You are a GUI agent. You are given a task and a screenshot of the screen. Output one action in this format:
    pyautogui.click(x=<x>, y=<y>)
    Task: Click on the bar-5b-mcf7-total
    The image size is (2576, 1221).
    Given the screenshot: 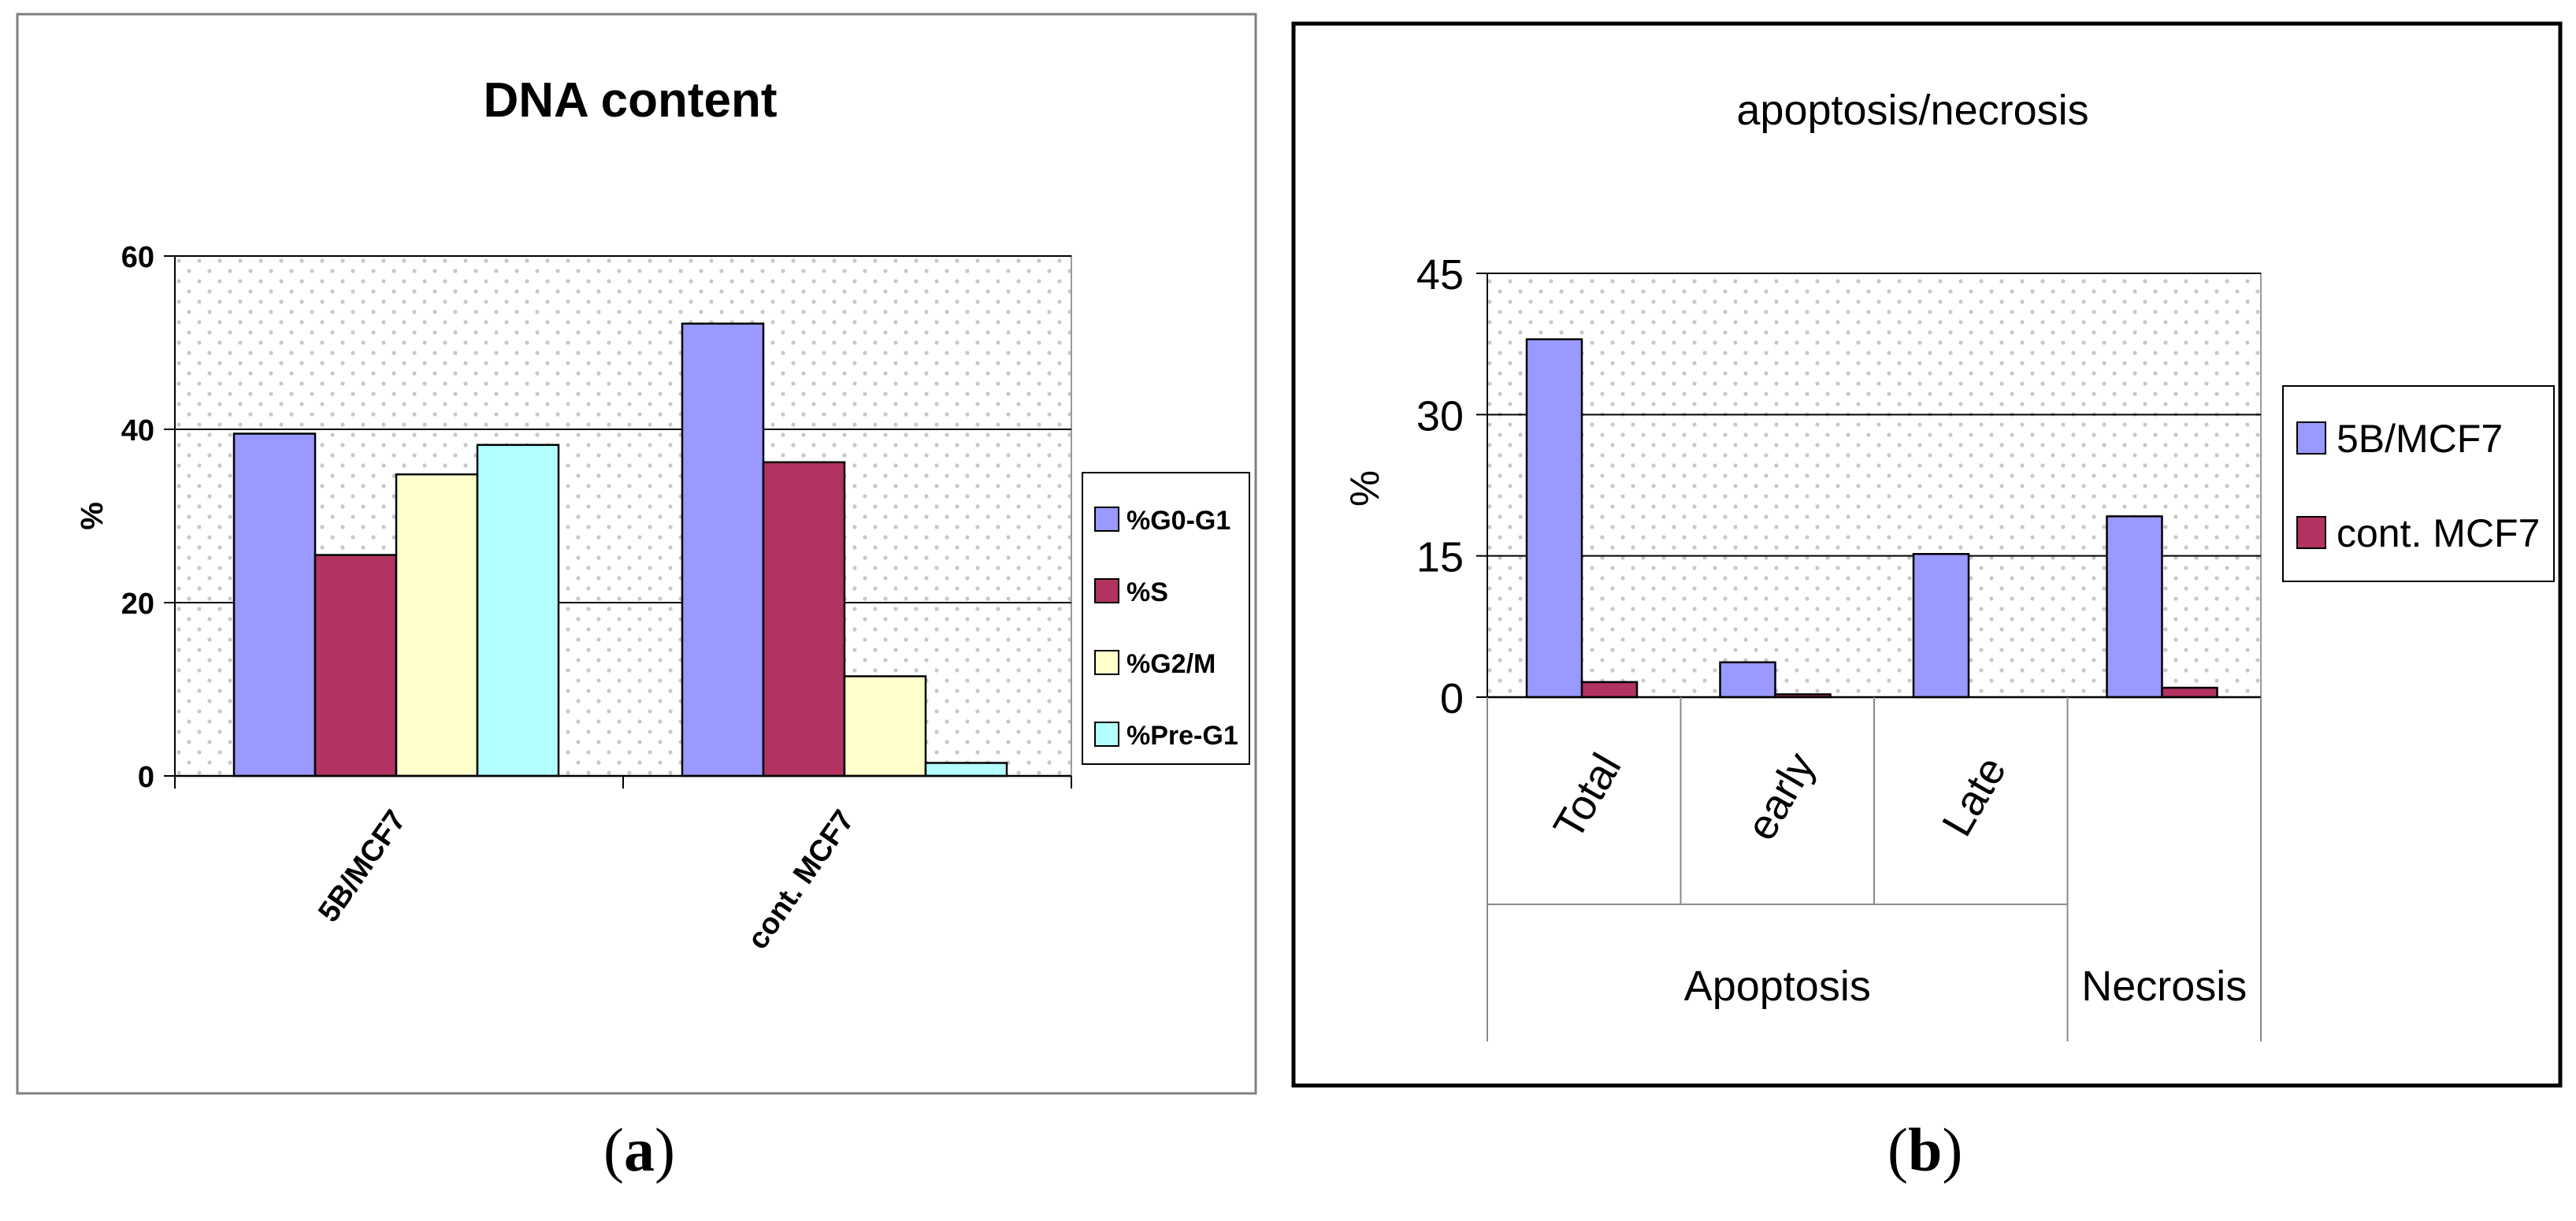 What is the action you would take?
    pyautogui.click(x=1554, y=518)
    